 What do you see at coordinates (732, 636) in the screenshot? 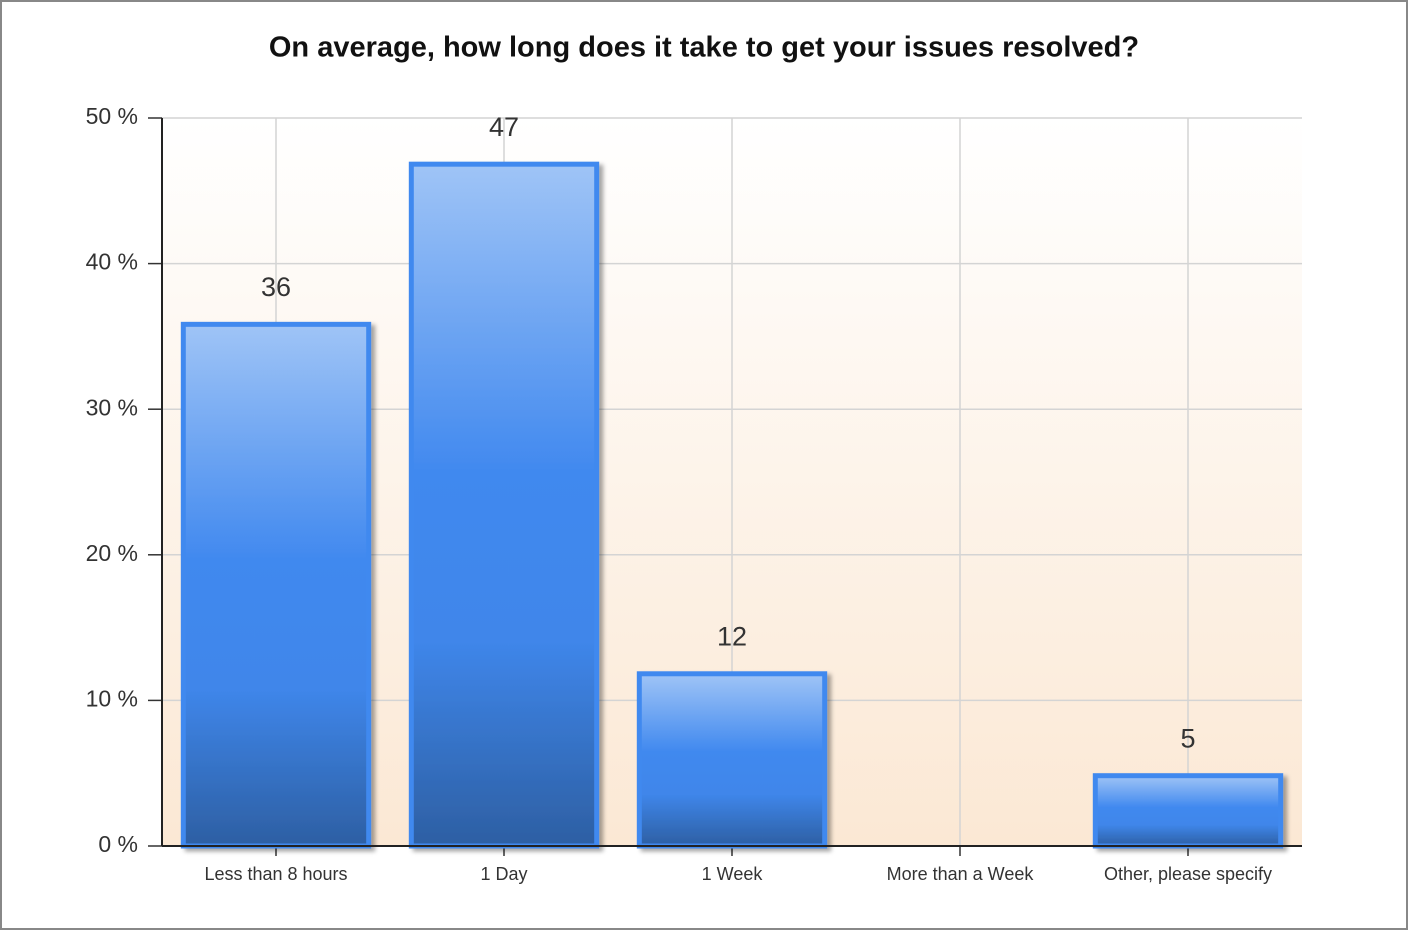
I see `data-label: 12` at bounding box center [732, 636].